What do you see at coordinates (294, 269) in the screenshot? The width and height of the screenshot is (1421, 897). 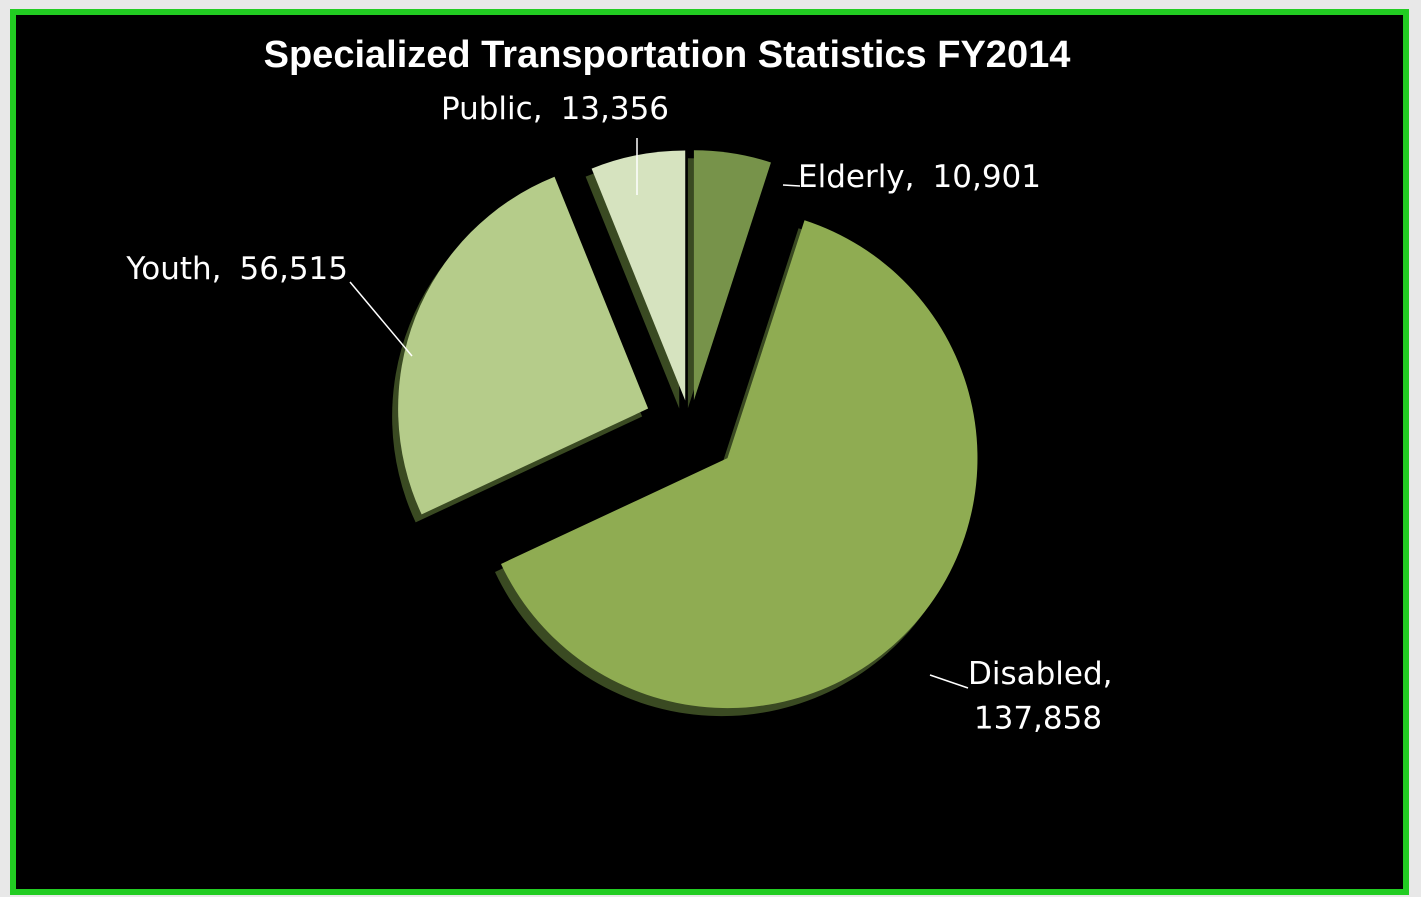 I see `label-value: 56,515` at bounding box center [294, 269].